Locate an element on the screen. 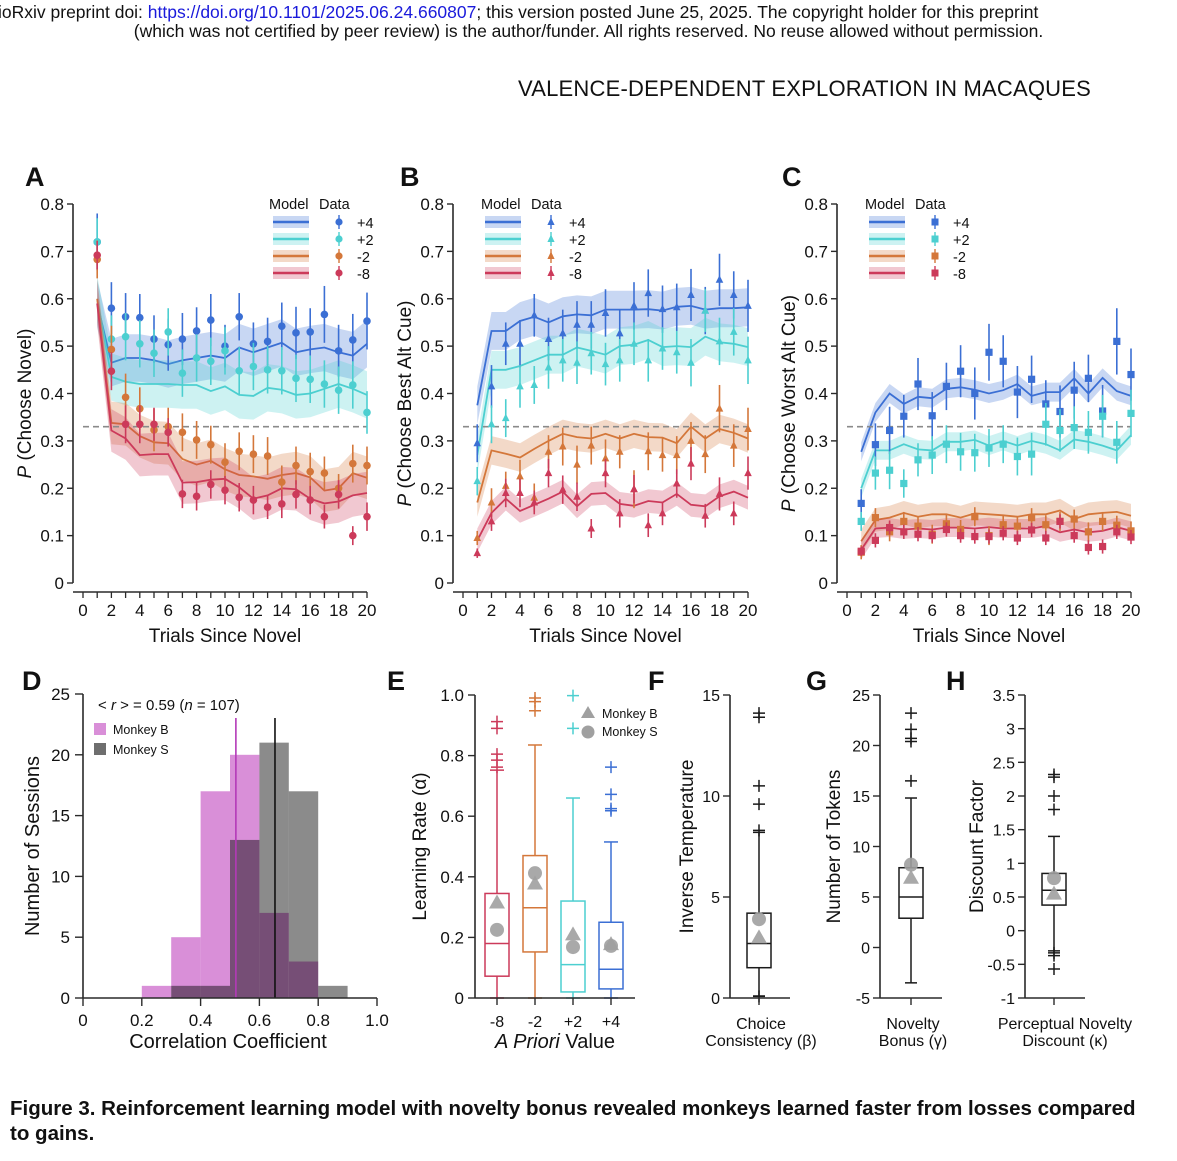 Image resolution: width=1177 pixels, height=1161 pixels. panel-label: A is located at coordinates (35, 177).